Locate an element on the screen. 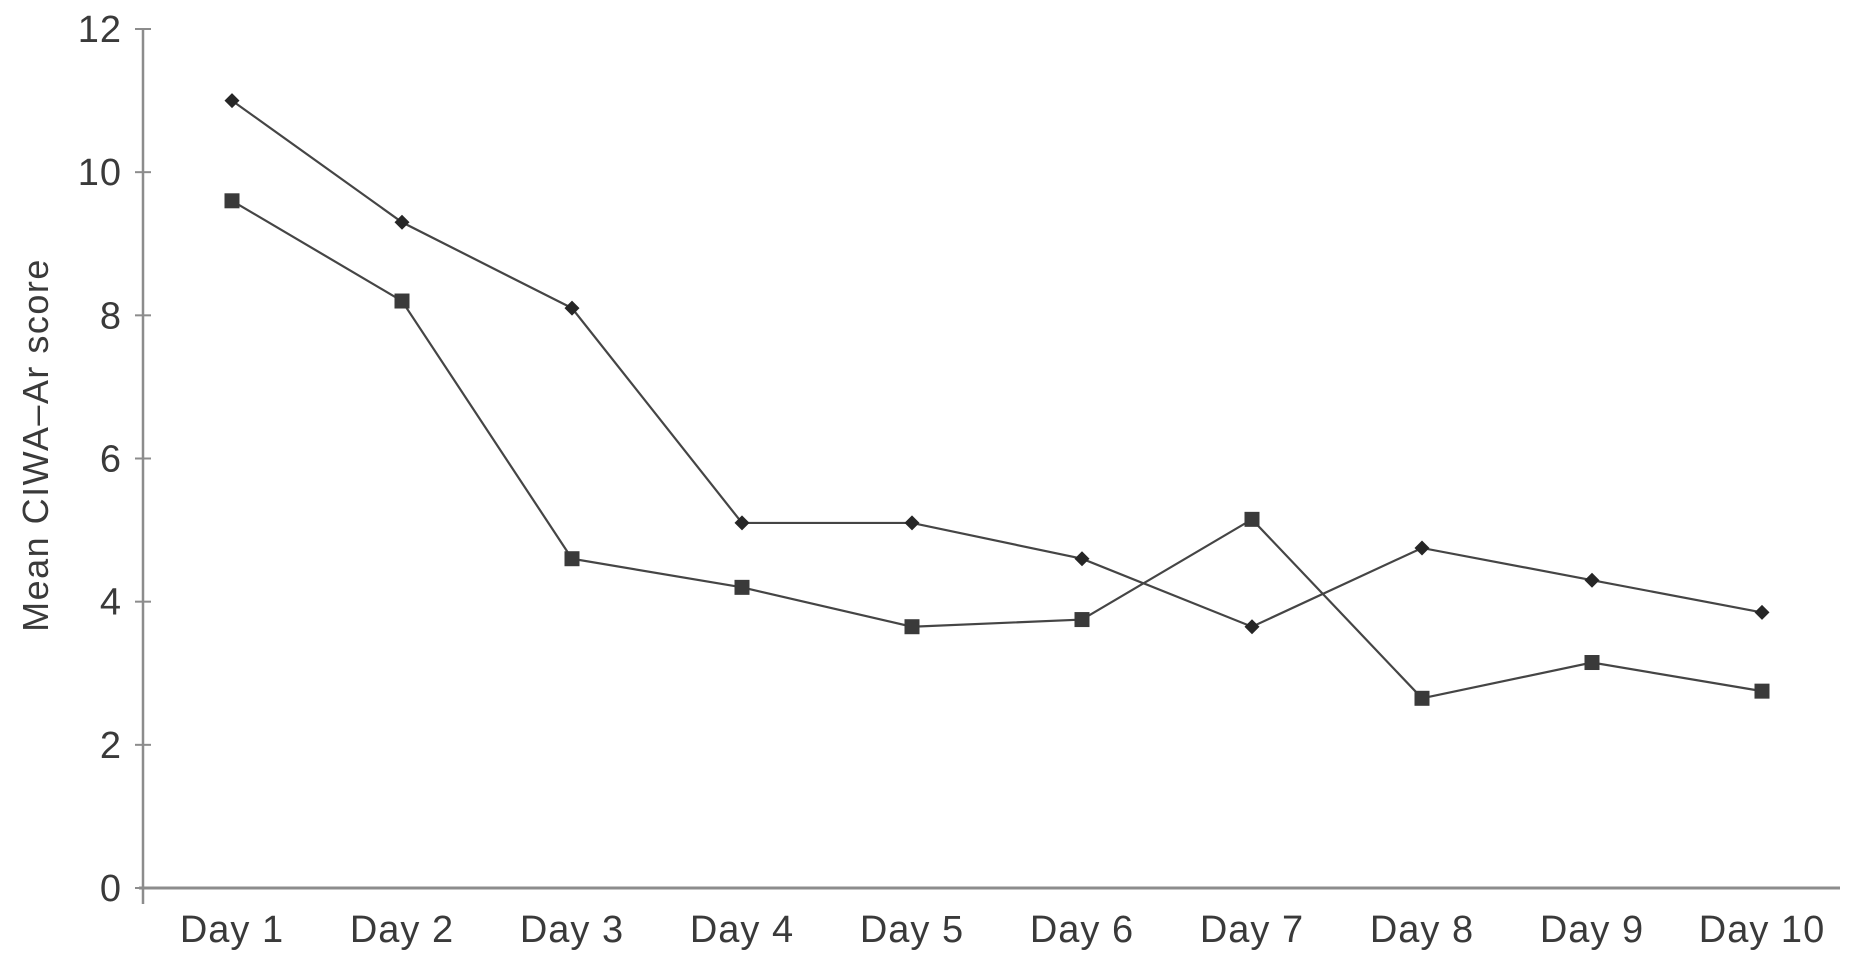 The height and width of the screenshot is (967, 1849). y-tick-label: 6 is located at coordinates (111, 459).